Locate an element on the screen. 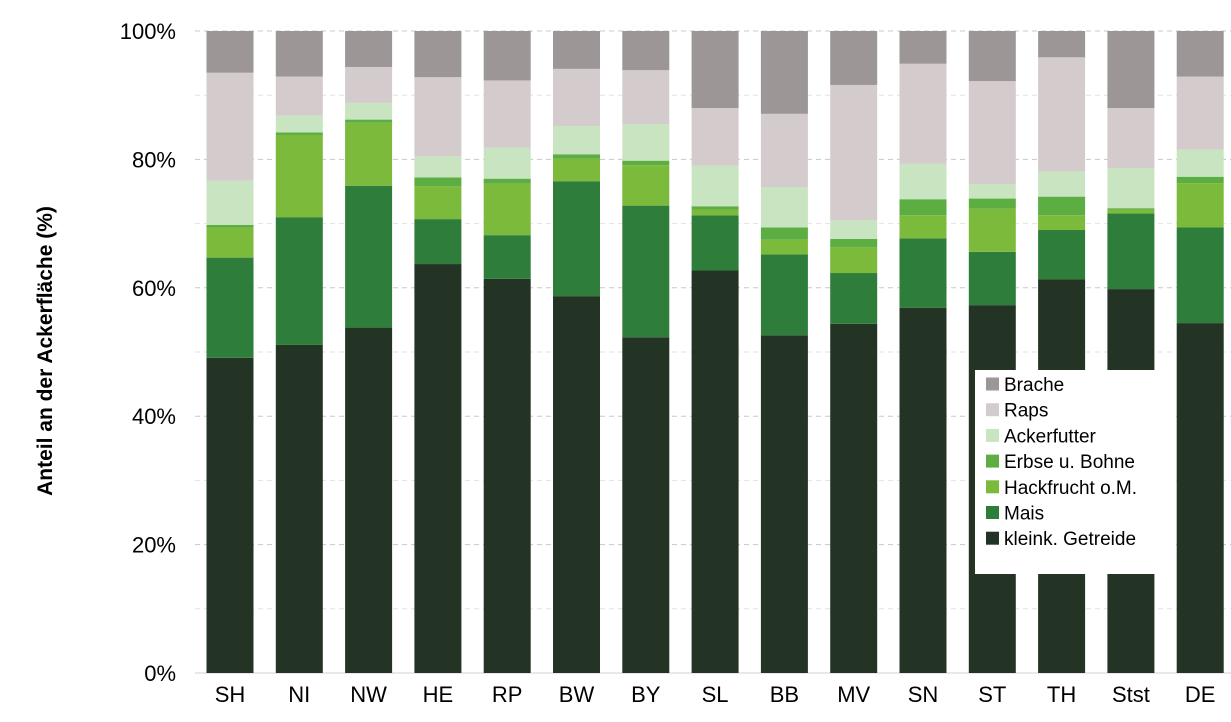 The image size is (1231, 722). y-tick-label: 20% is located at coordinates (154, 545).